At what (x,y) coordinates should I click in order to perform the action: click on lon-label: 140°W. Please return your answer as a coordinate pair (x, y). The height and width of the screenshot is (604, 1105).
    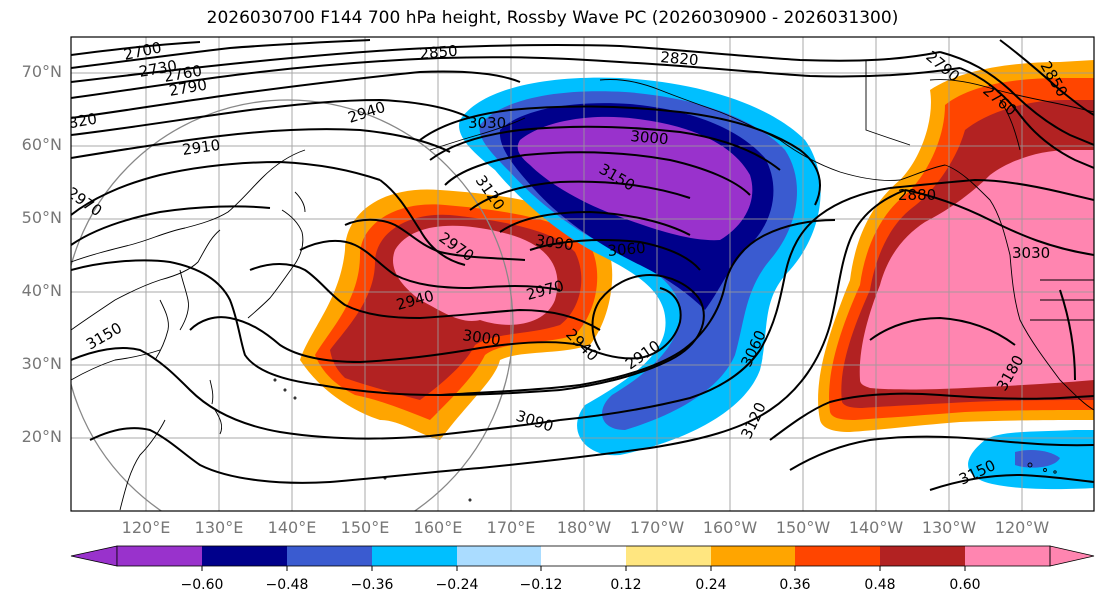
    Looking at the image, I should click on (876, 527).